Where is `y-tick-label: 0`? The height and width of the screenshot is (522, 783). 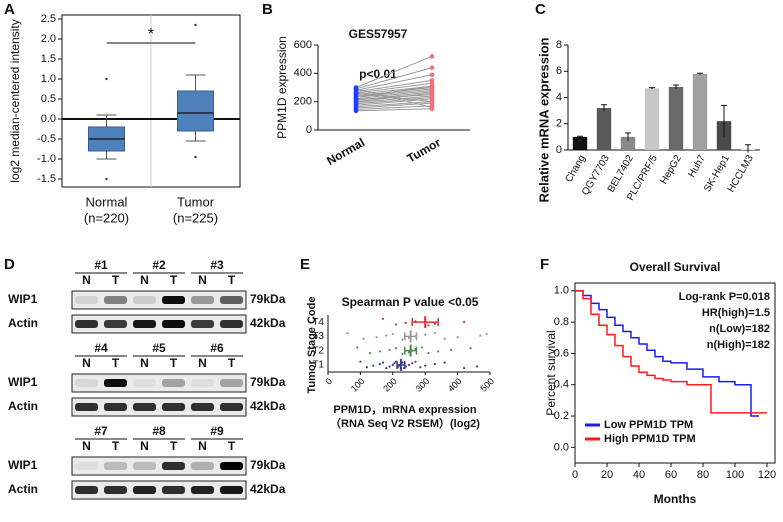 y-tick-label: 0 is located at coordinates (559, 150).